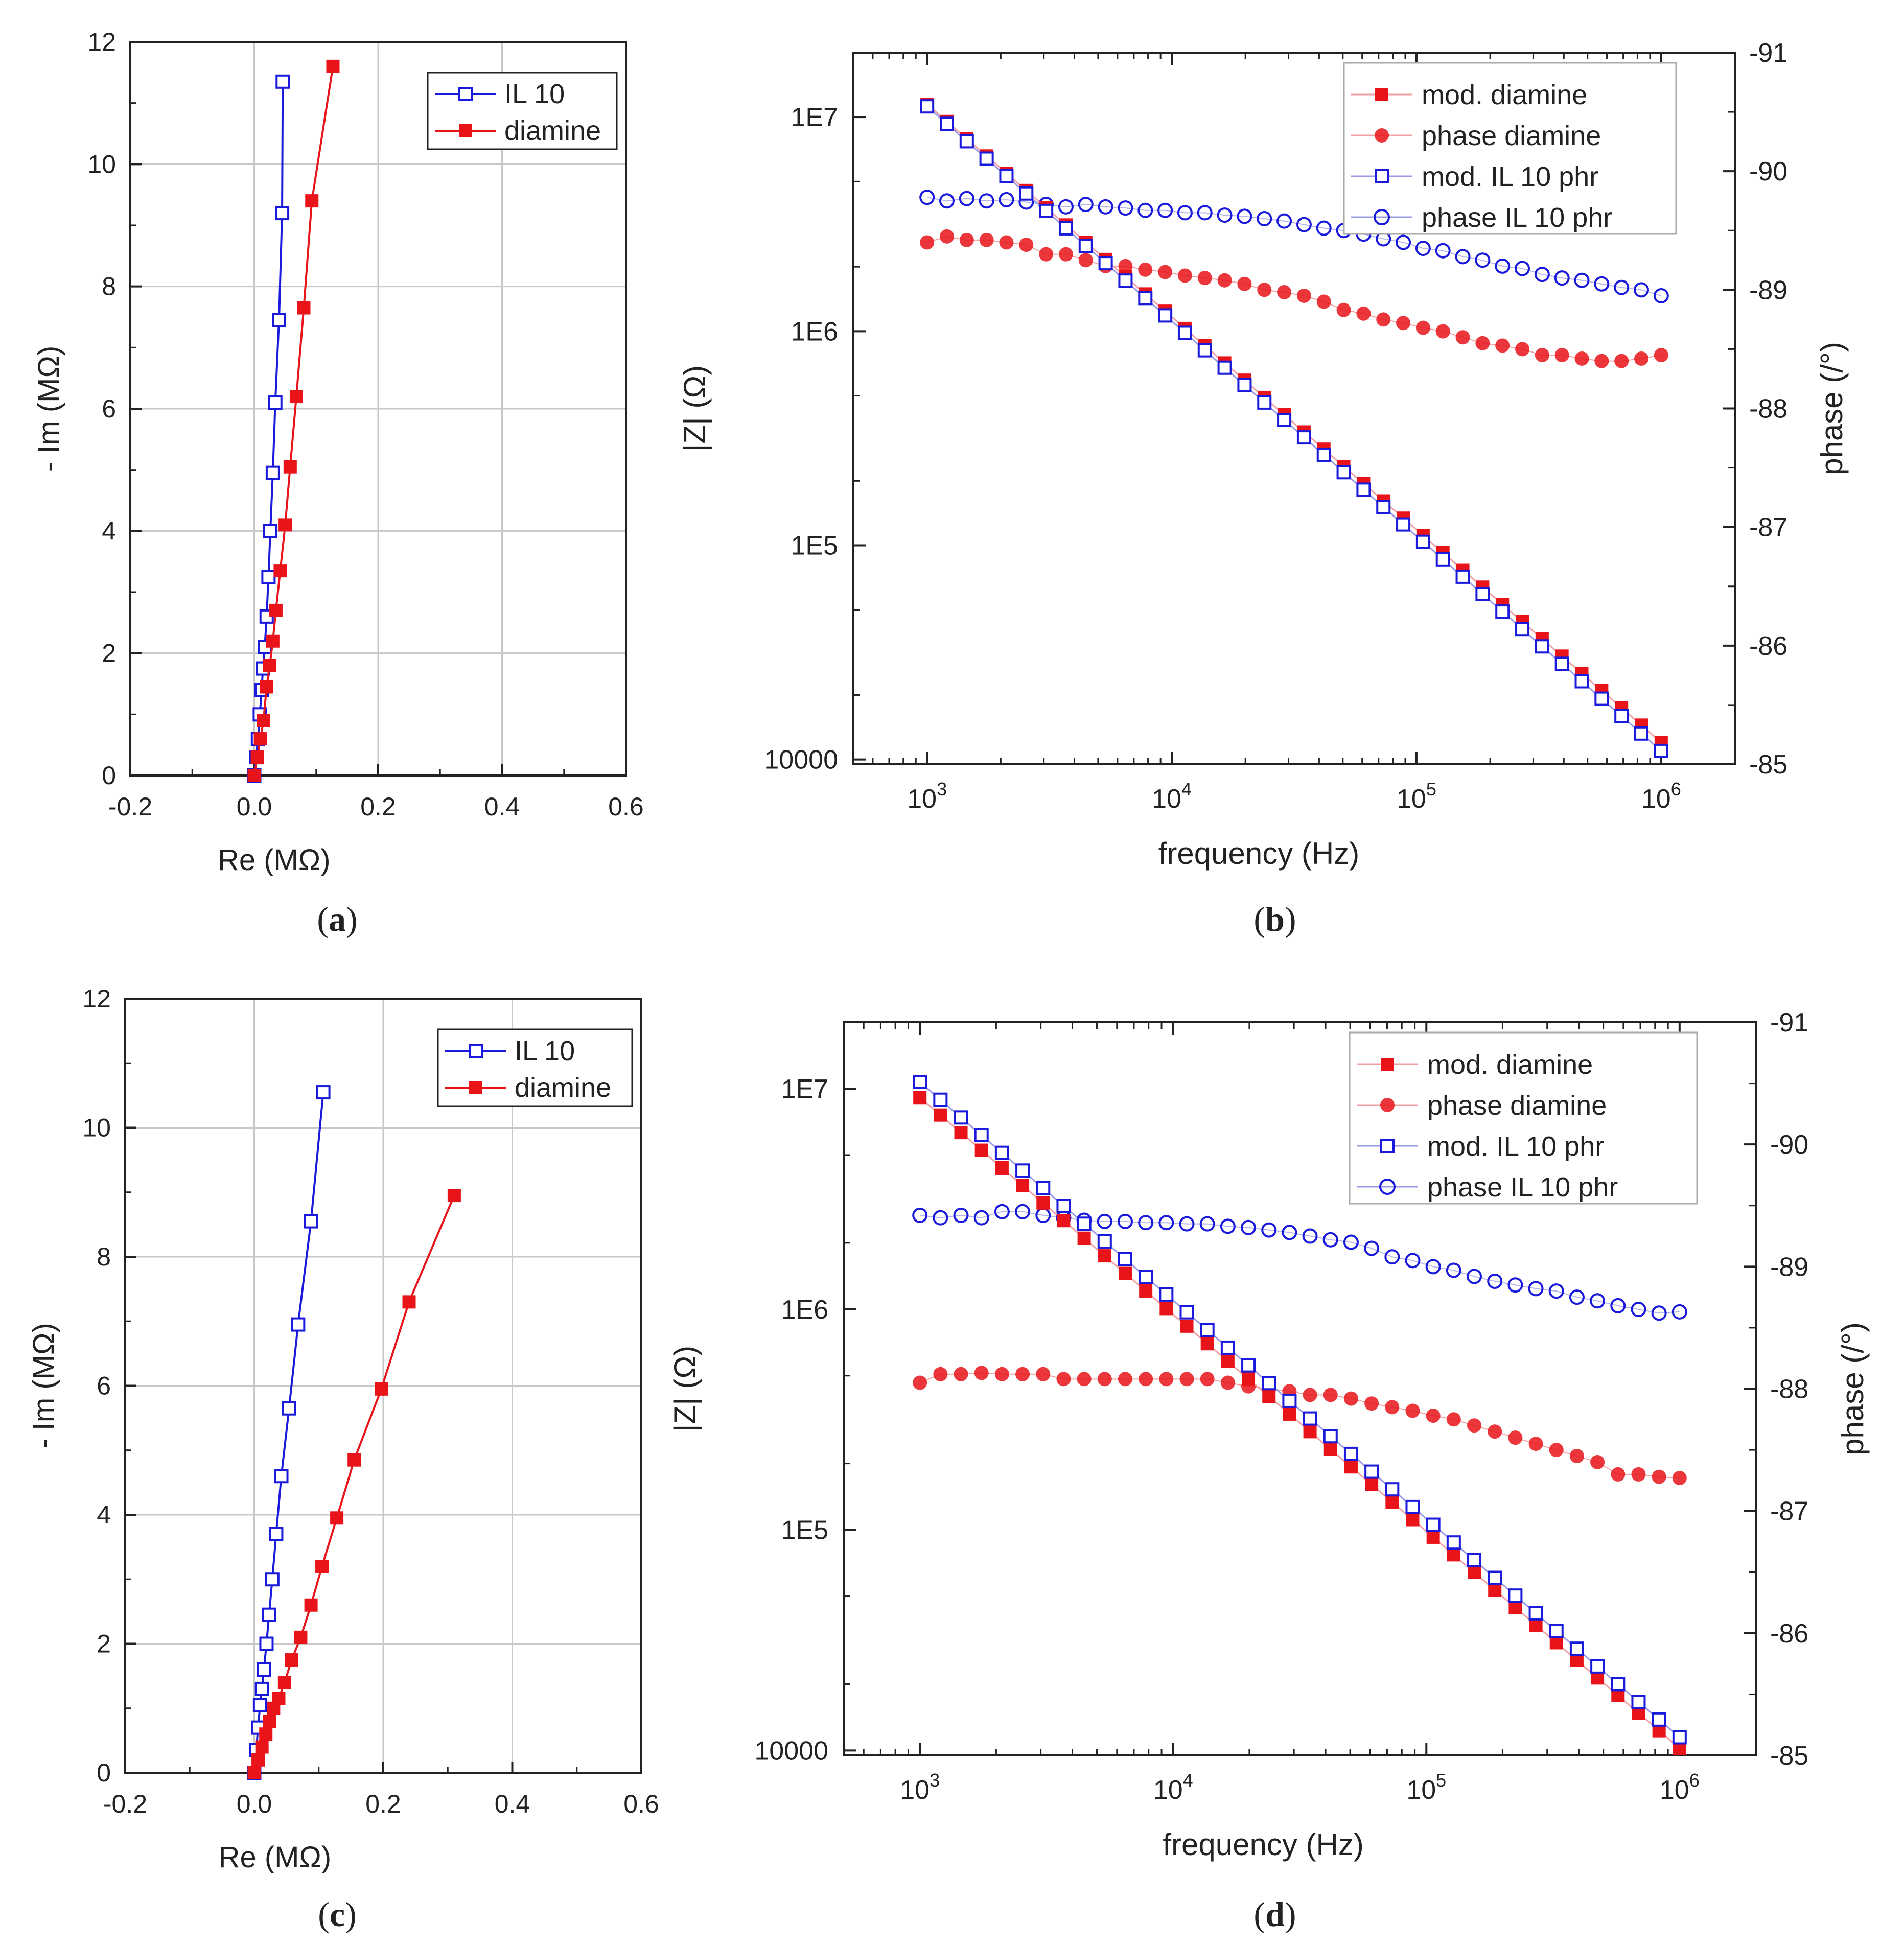 The height and width of the screenshot is (1948, 1904). I want to click on x-tick-label: 0.4, so click(502, 806).